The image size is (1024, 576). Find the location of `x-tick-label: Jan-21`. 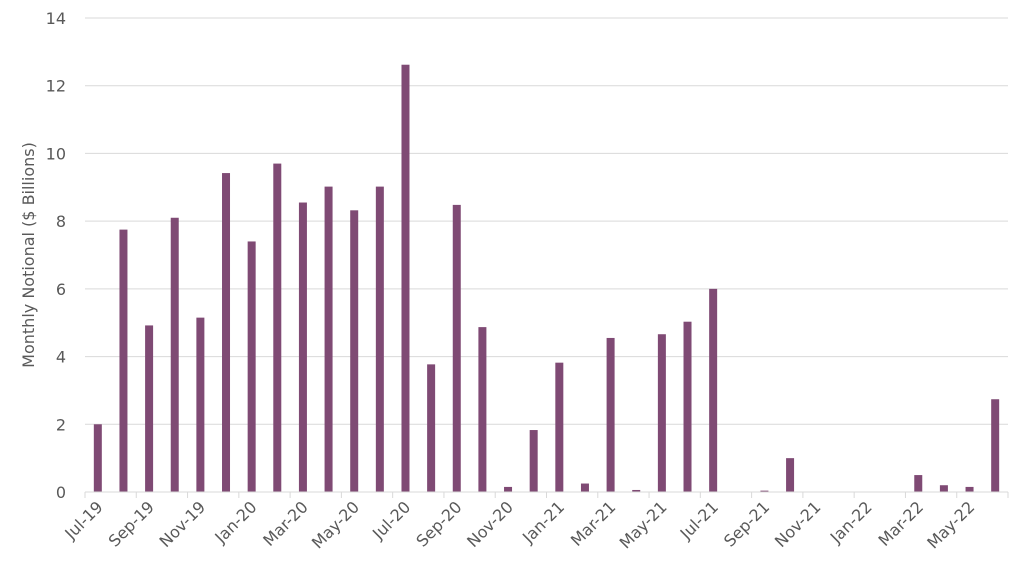

x-tick-label: Jan-21 is located at coordinates (543, 522).